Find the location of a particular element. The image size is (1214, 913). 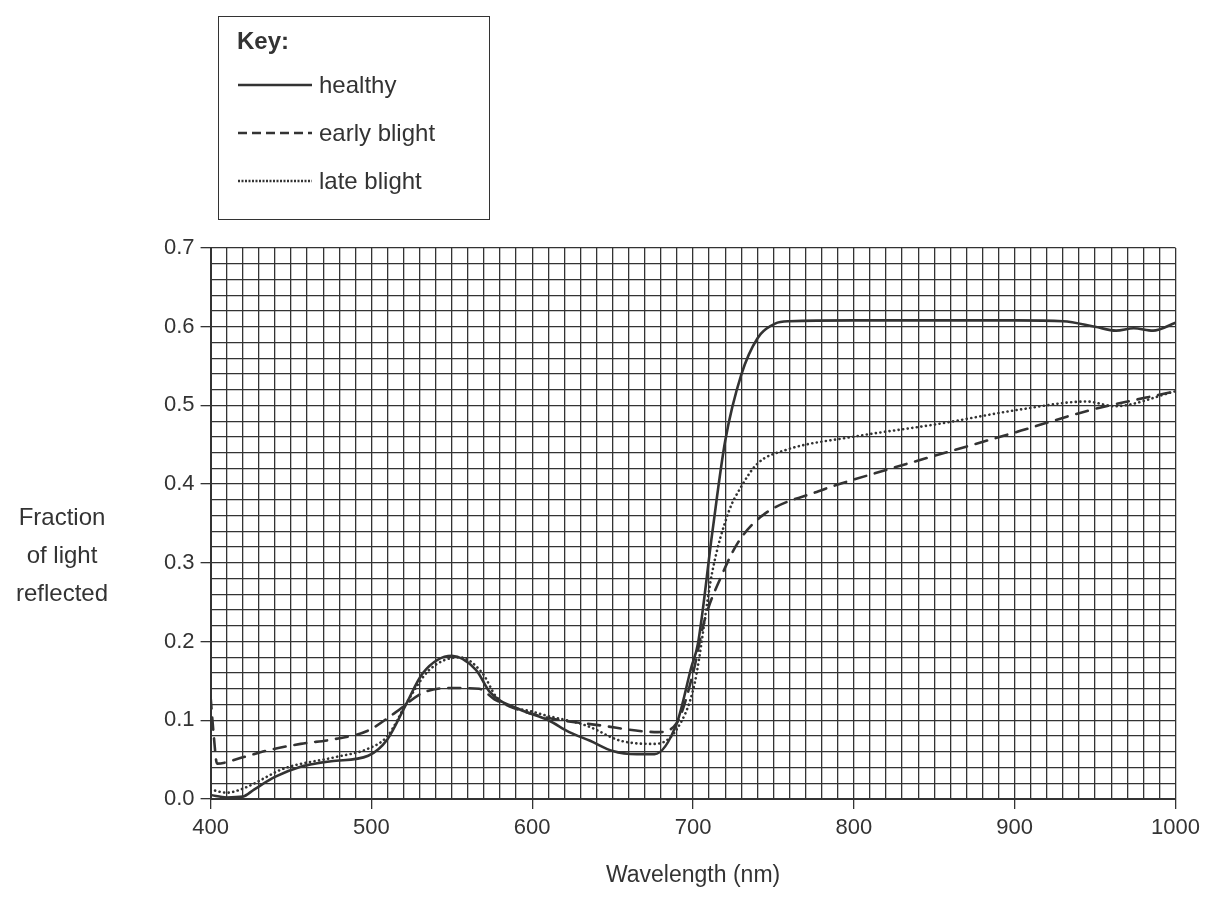

x-tick-label: 700 is located at coordinates (693, 827).